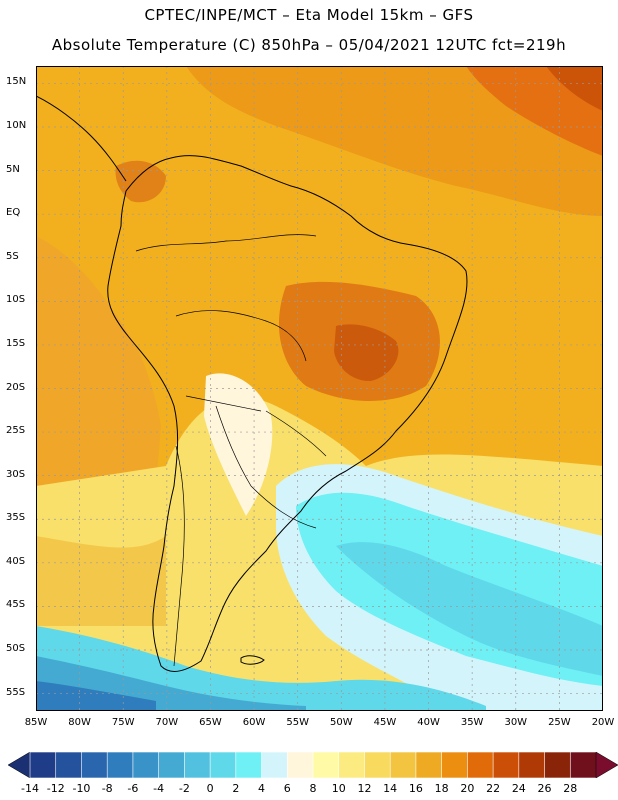 Image resolution: width=618 pixels, height=800 pixels. Describe the element at coordinates (394, 141) in the screenshot. I see `field-north-atlantic` at that location.